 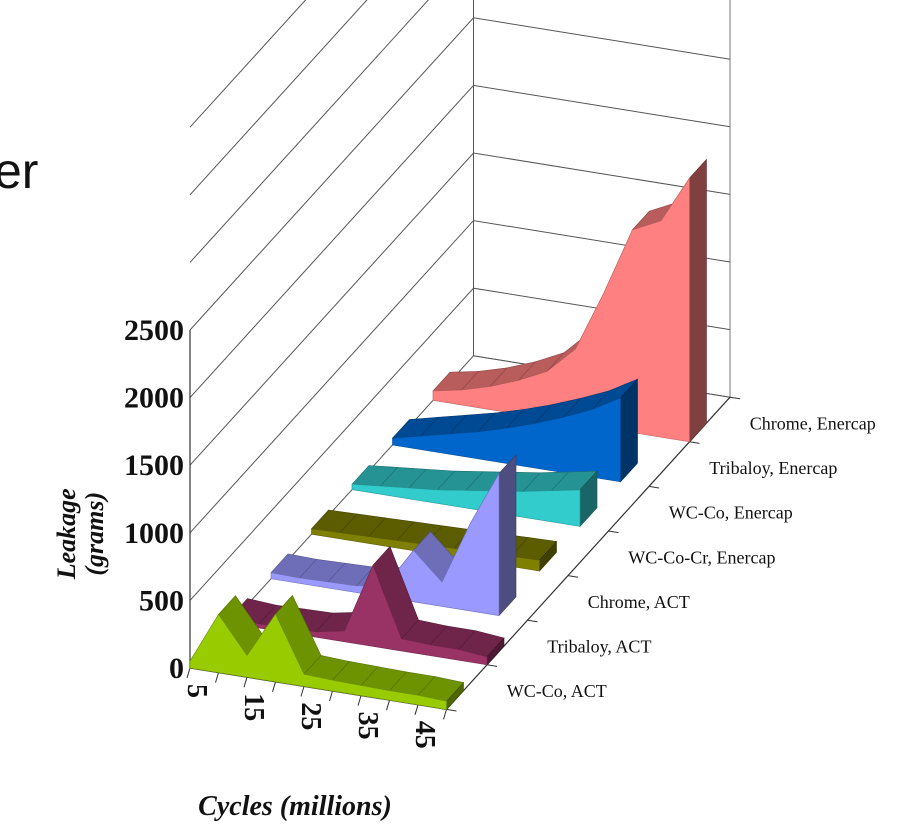 I want to click on series-chrome-enercap, so click(x=569, y=300).